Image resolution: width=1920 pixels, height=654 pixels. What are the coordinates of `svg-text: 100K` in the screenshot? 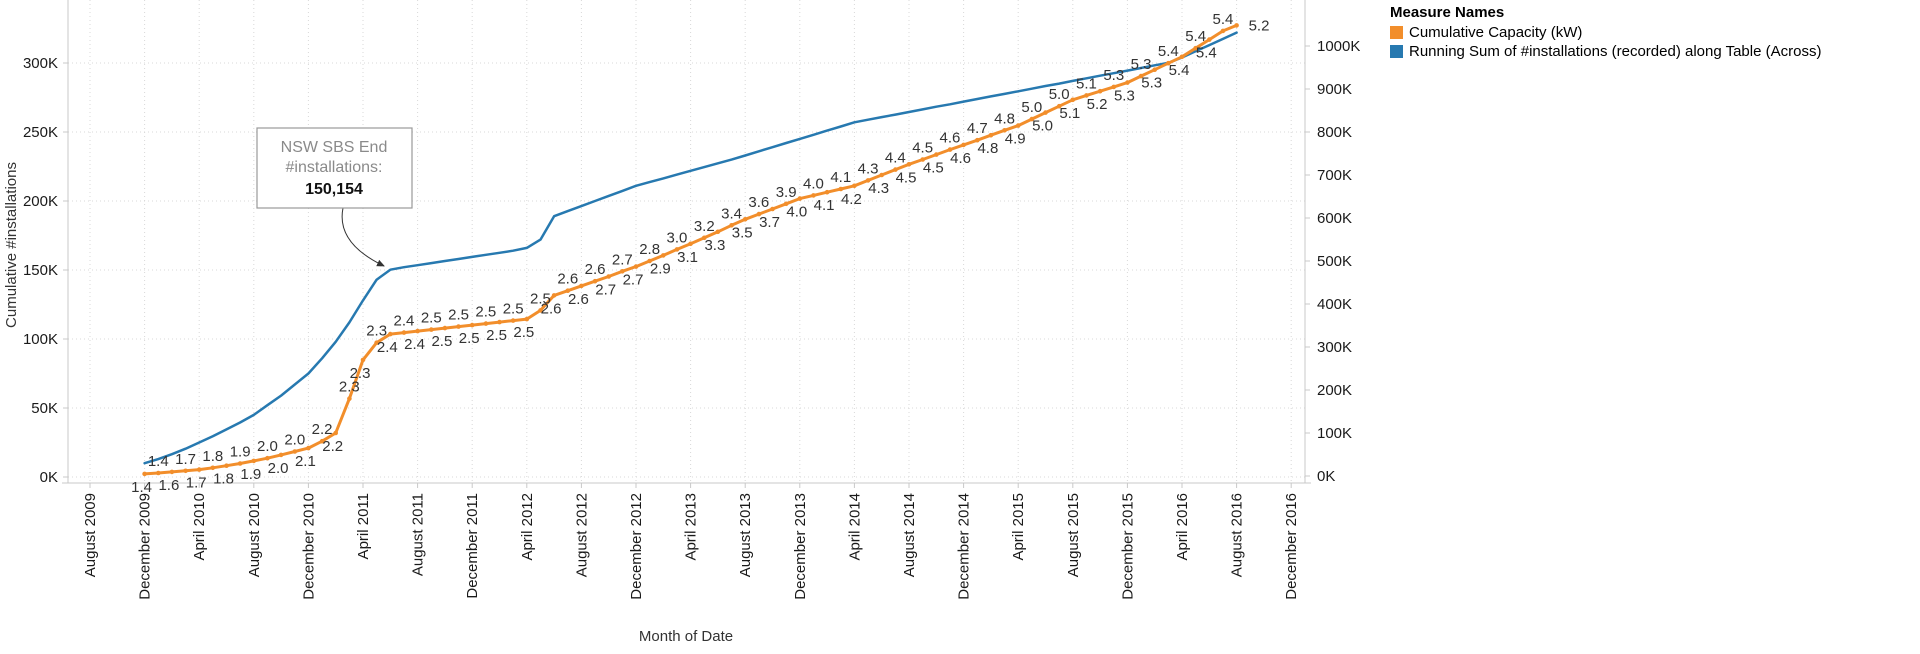 It's located at (40, 339).